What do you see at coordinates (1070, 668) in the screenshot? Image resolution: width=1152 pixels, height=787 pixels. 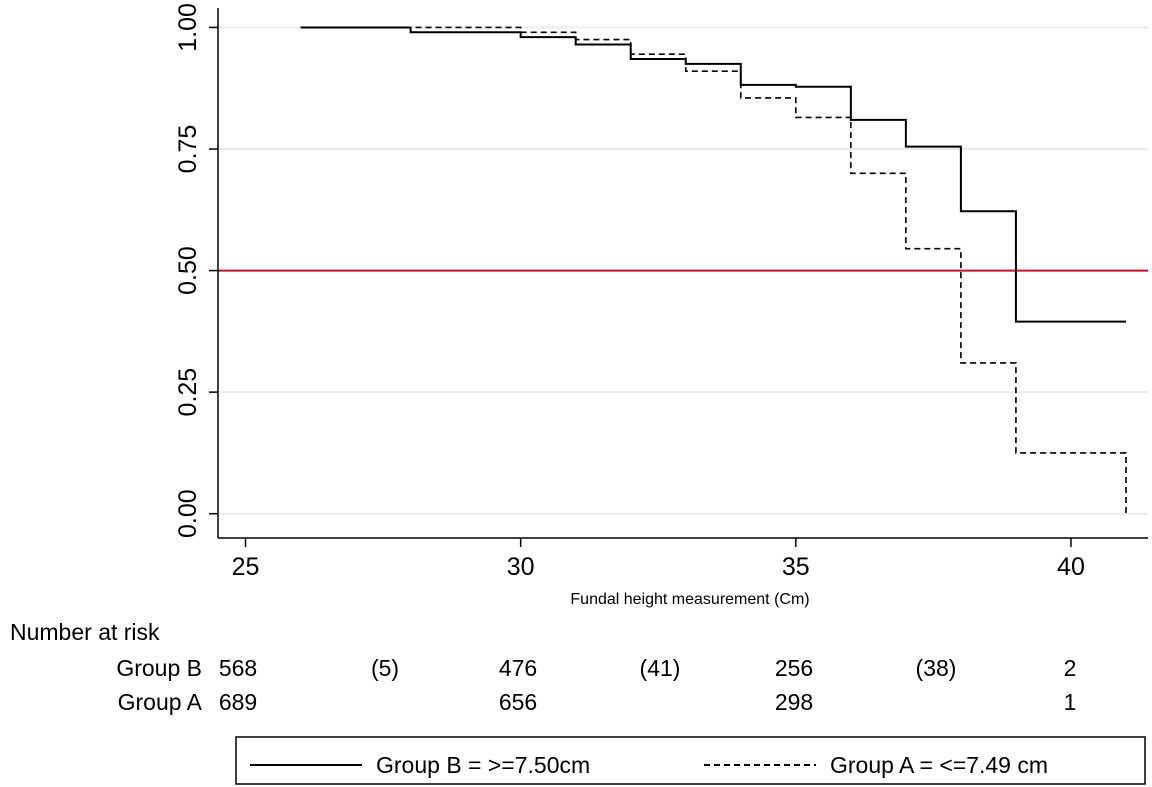 I see `risk-cell: 2` at bounding box center [1070, 668].